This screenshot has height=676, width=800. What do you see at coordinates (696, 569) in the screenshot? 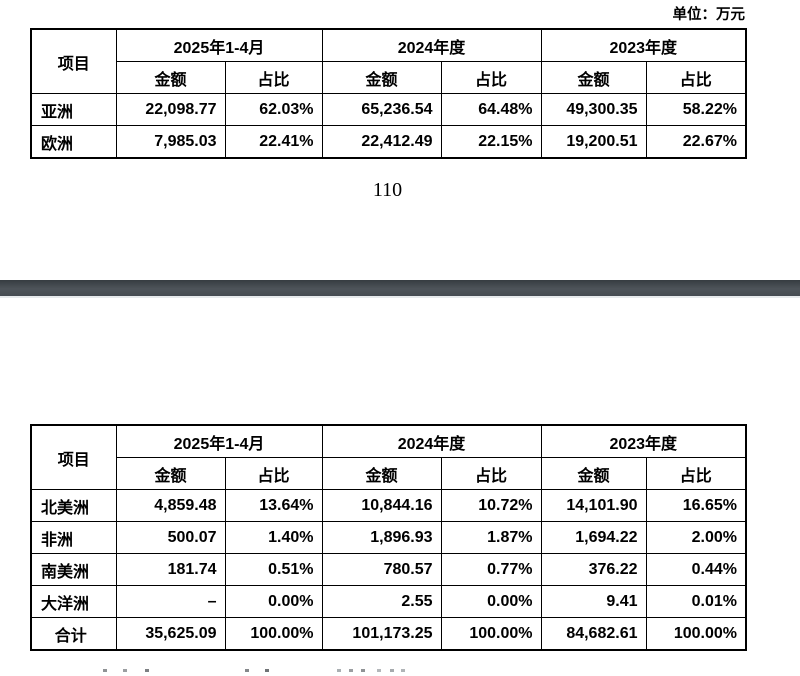
I see `cell-value: 0.44%` at bounding box center [696, 569].